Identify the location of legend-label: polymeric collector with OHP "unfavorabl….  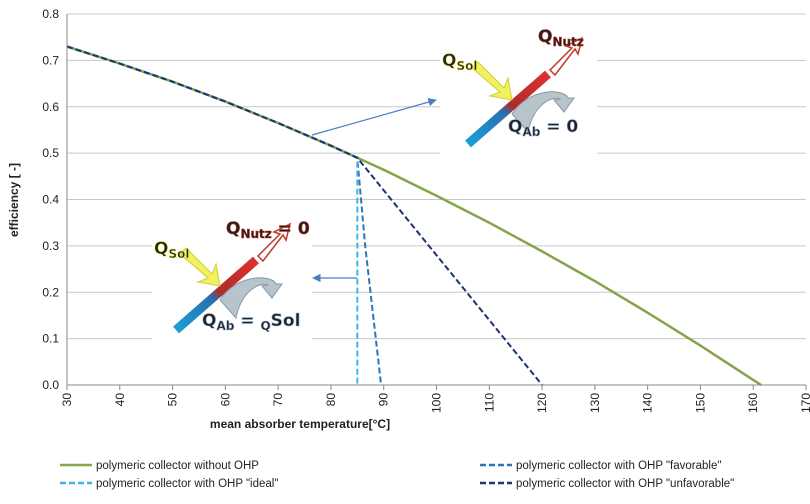
(625, 484).